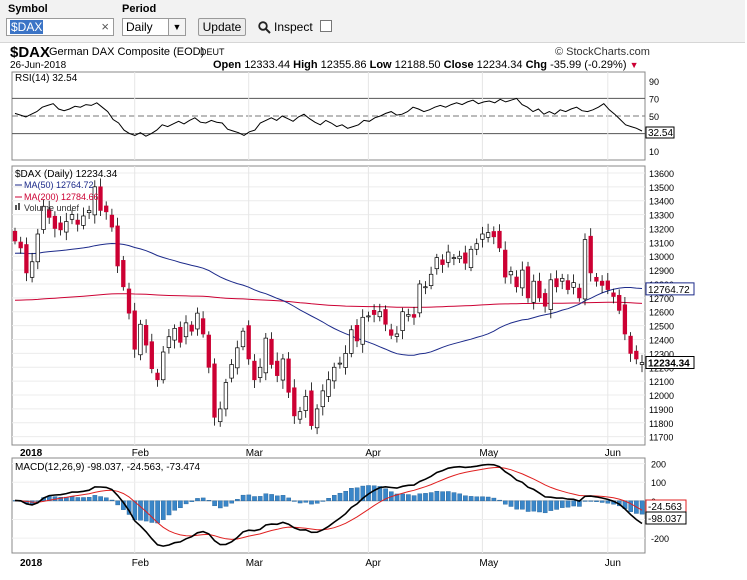 The image size is (747, 580). Describe the element at coordinates (61, 197) in the screenshot. I see `ma200-legend: MA(200) 12784.66` at that location.